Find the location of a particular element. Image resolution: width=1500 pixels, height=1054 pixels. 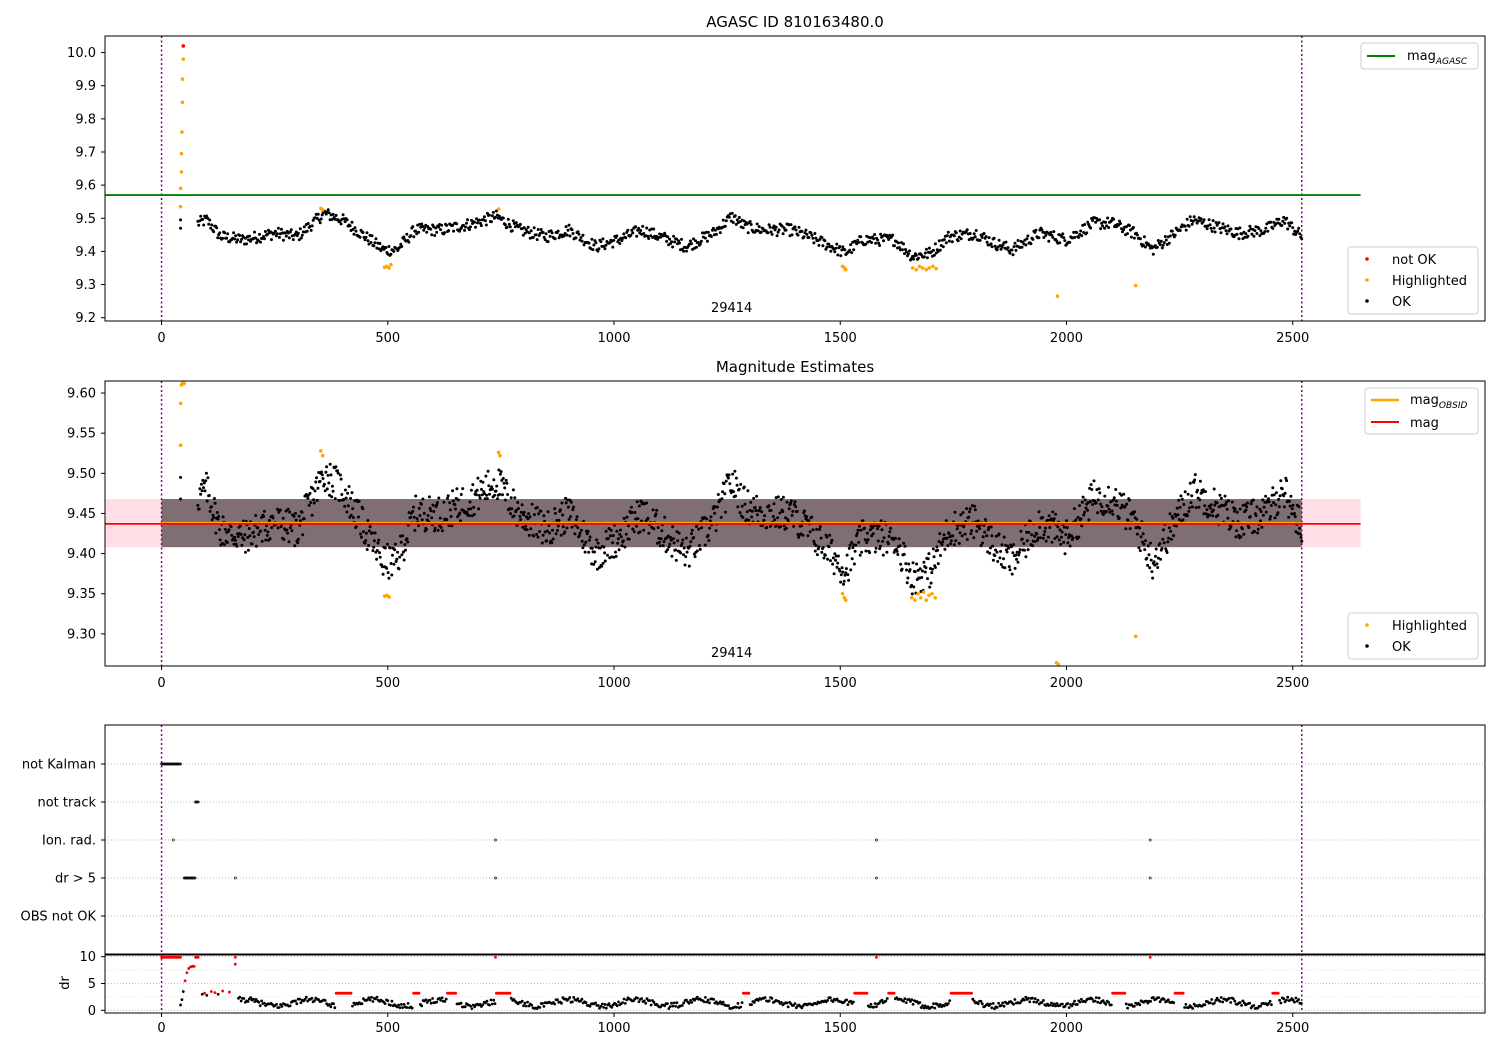

legend-frame is located at coordinates (1419, 56).